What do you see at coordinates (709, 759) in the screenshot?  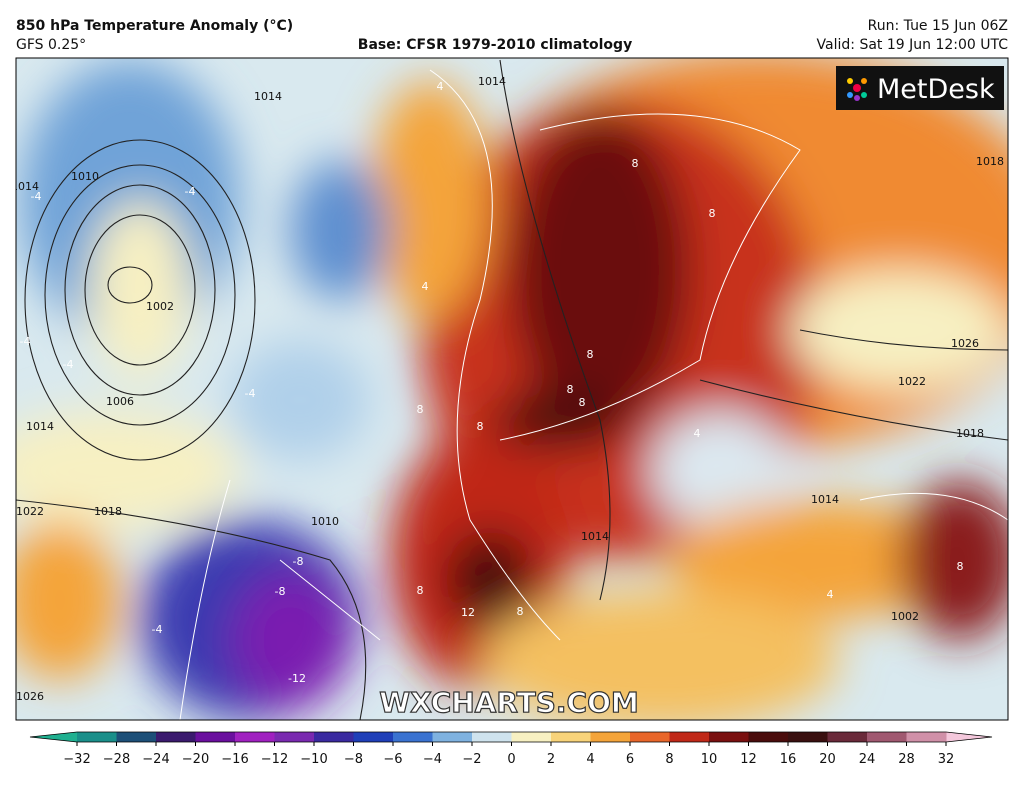 I see `colorbar-tick-label: 10` at bounding box center [709, 759].